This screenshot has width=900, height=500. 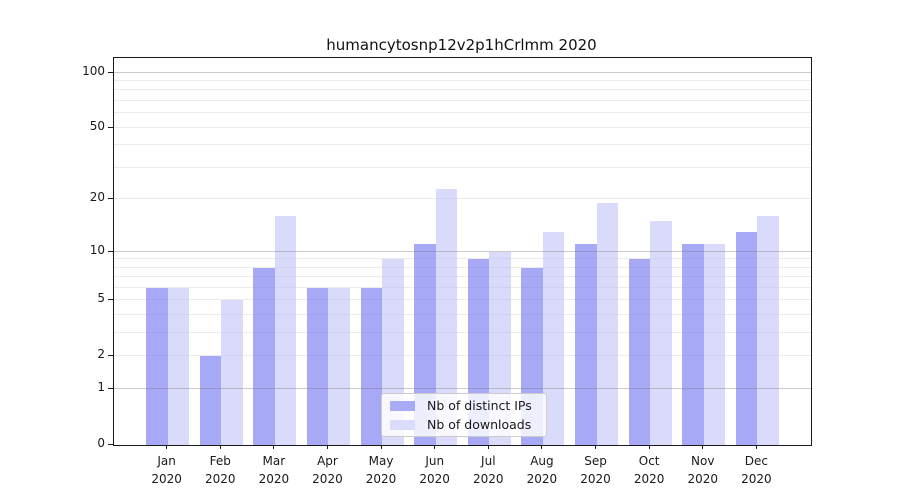 What do you see at coordinates (464, 415) in the screenshot?
I see `legend: Nb of distinct IPs Nb of downloads` at bounding box center [464, 415].